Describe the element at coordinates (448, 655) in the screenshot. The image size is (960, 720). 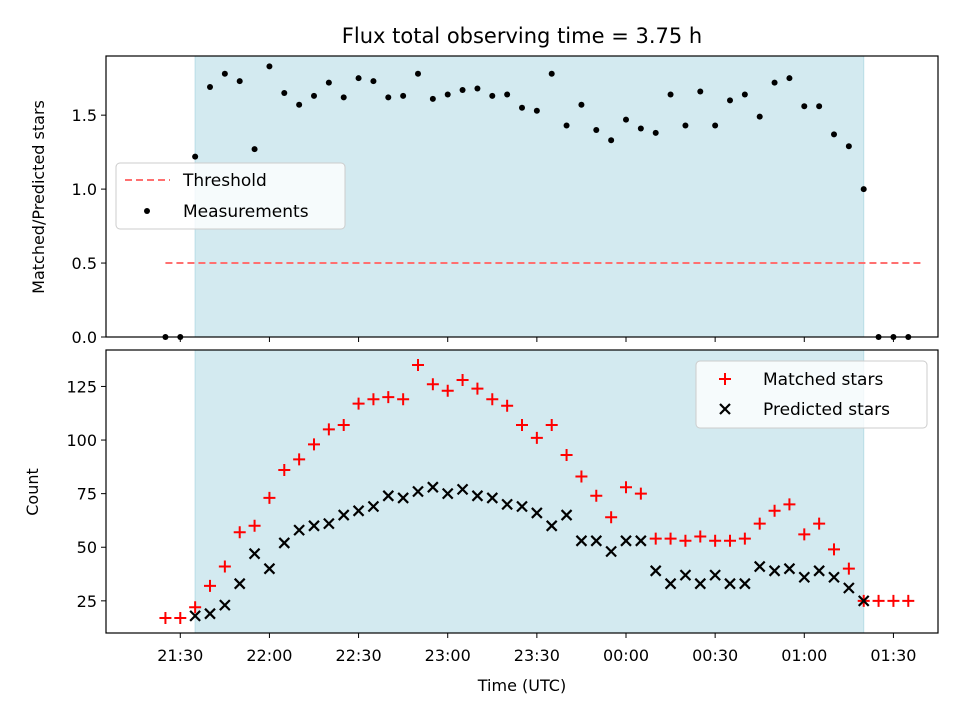
I see `x-tick-label: 23:00` at that location.